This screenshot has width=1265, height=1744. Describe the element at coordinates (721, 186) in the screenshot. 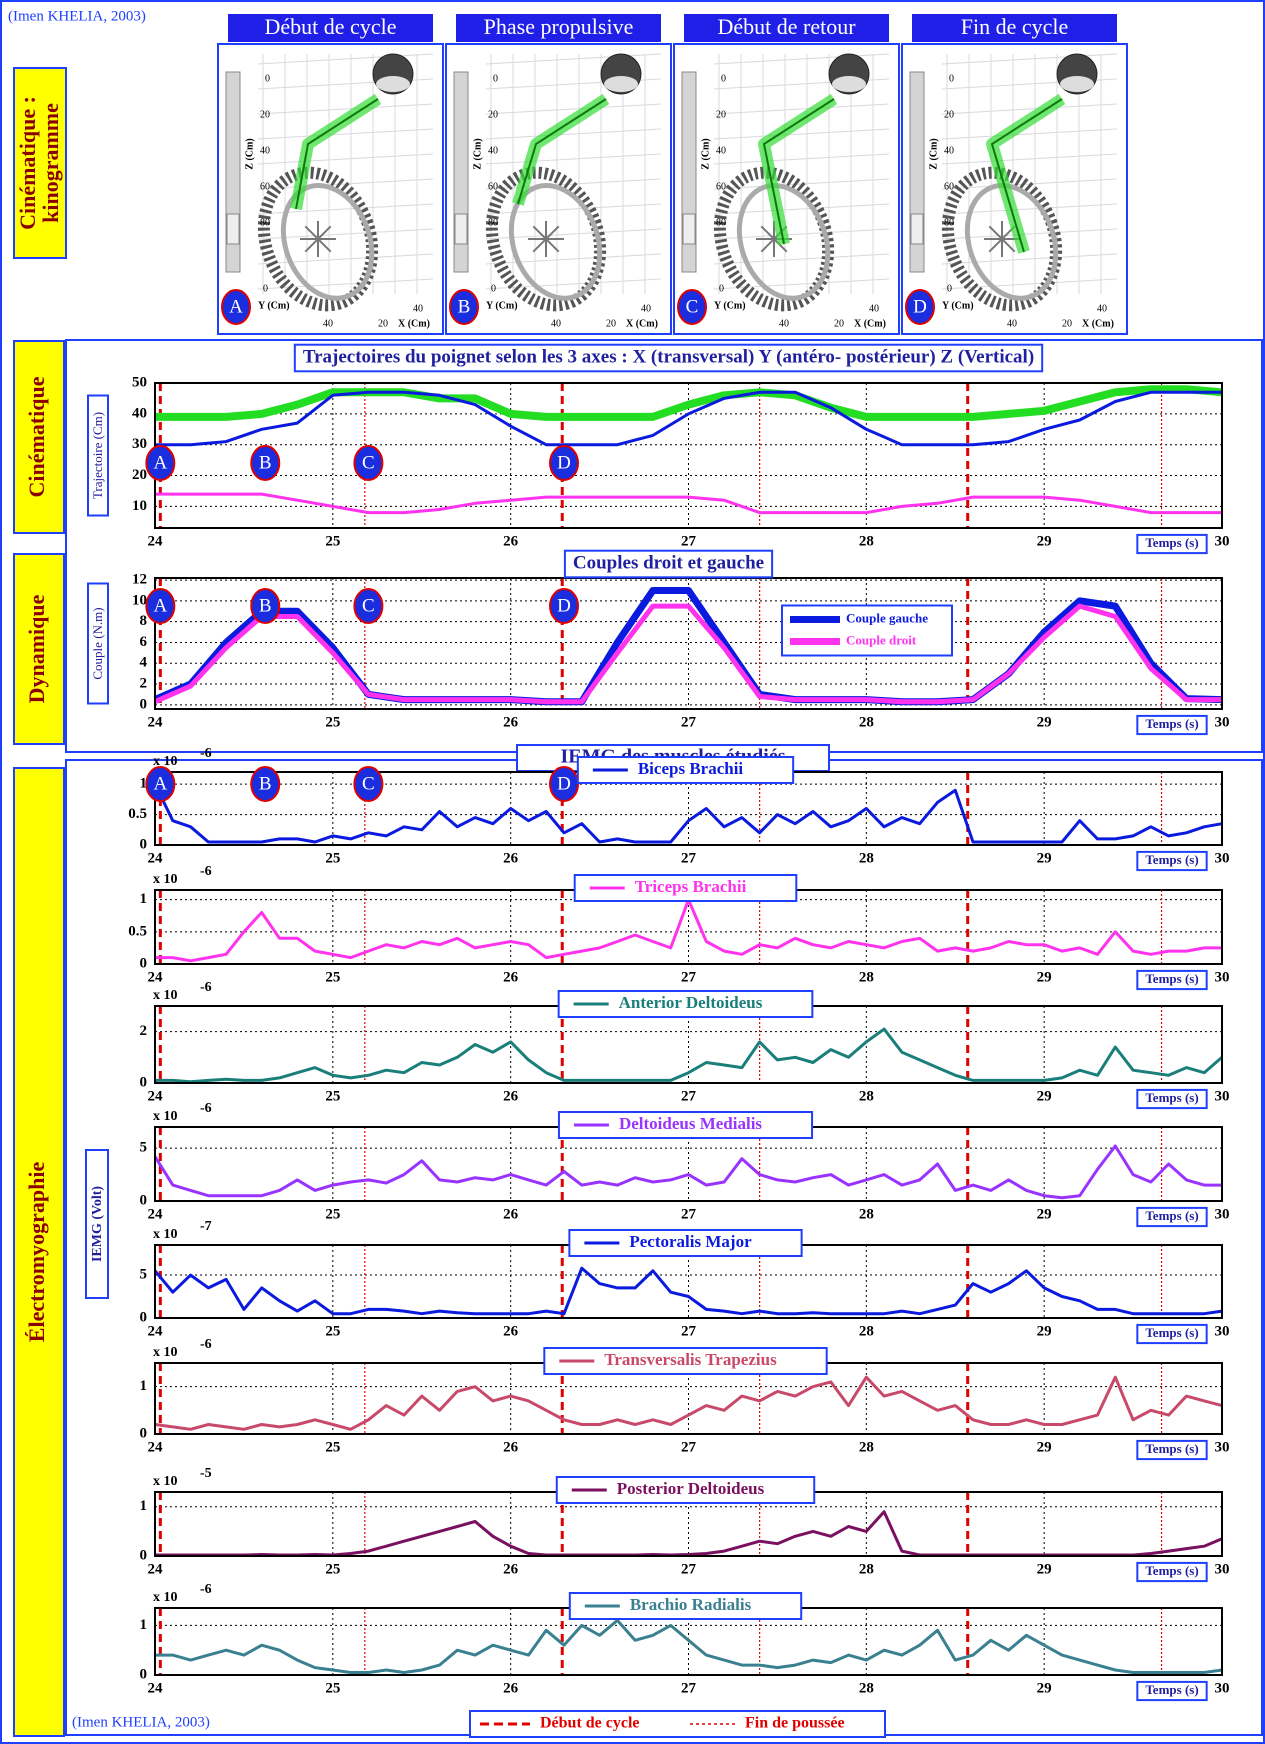

I see `kinogram-tick: 60` at that location.